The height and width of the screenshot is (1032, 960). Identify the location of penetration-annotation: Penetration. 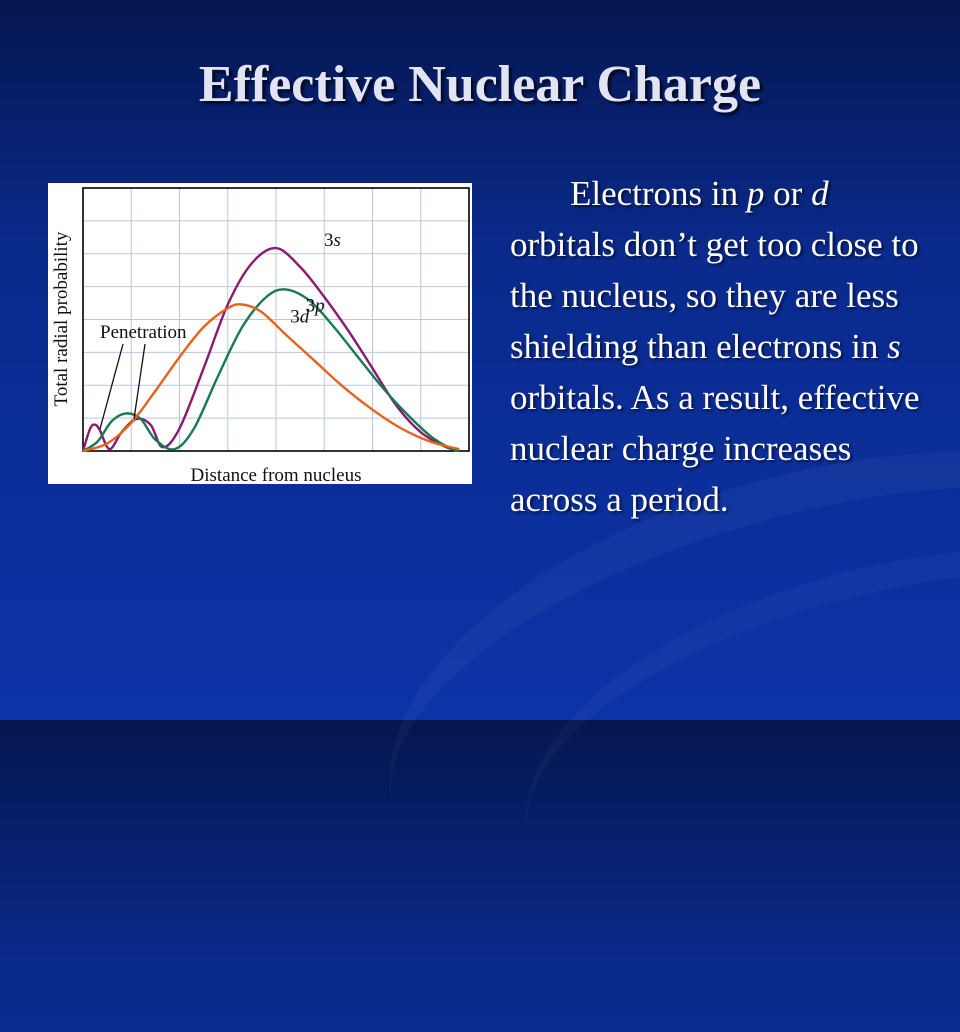
(143, 332).